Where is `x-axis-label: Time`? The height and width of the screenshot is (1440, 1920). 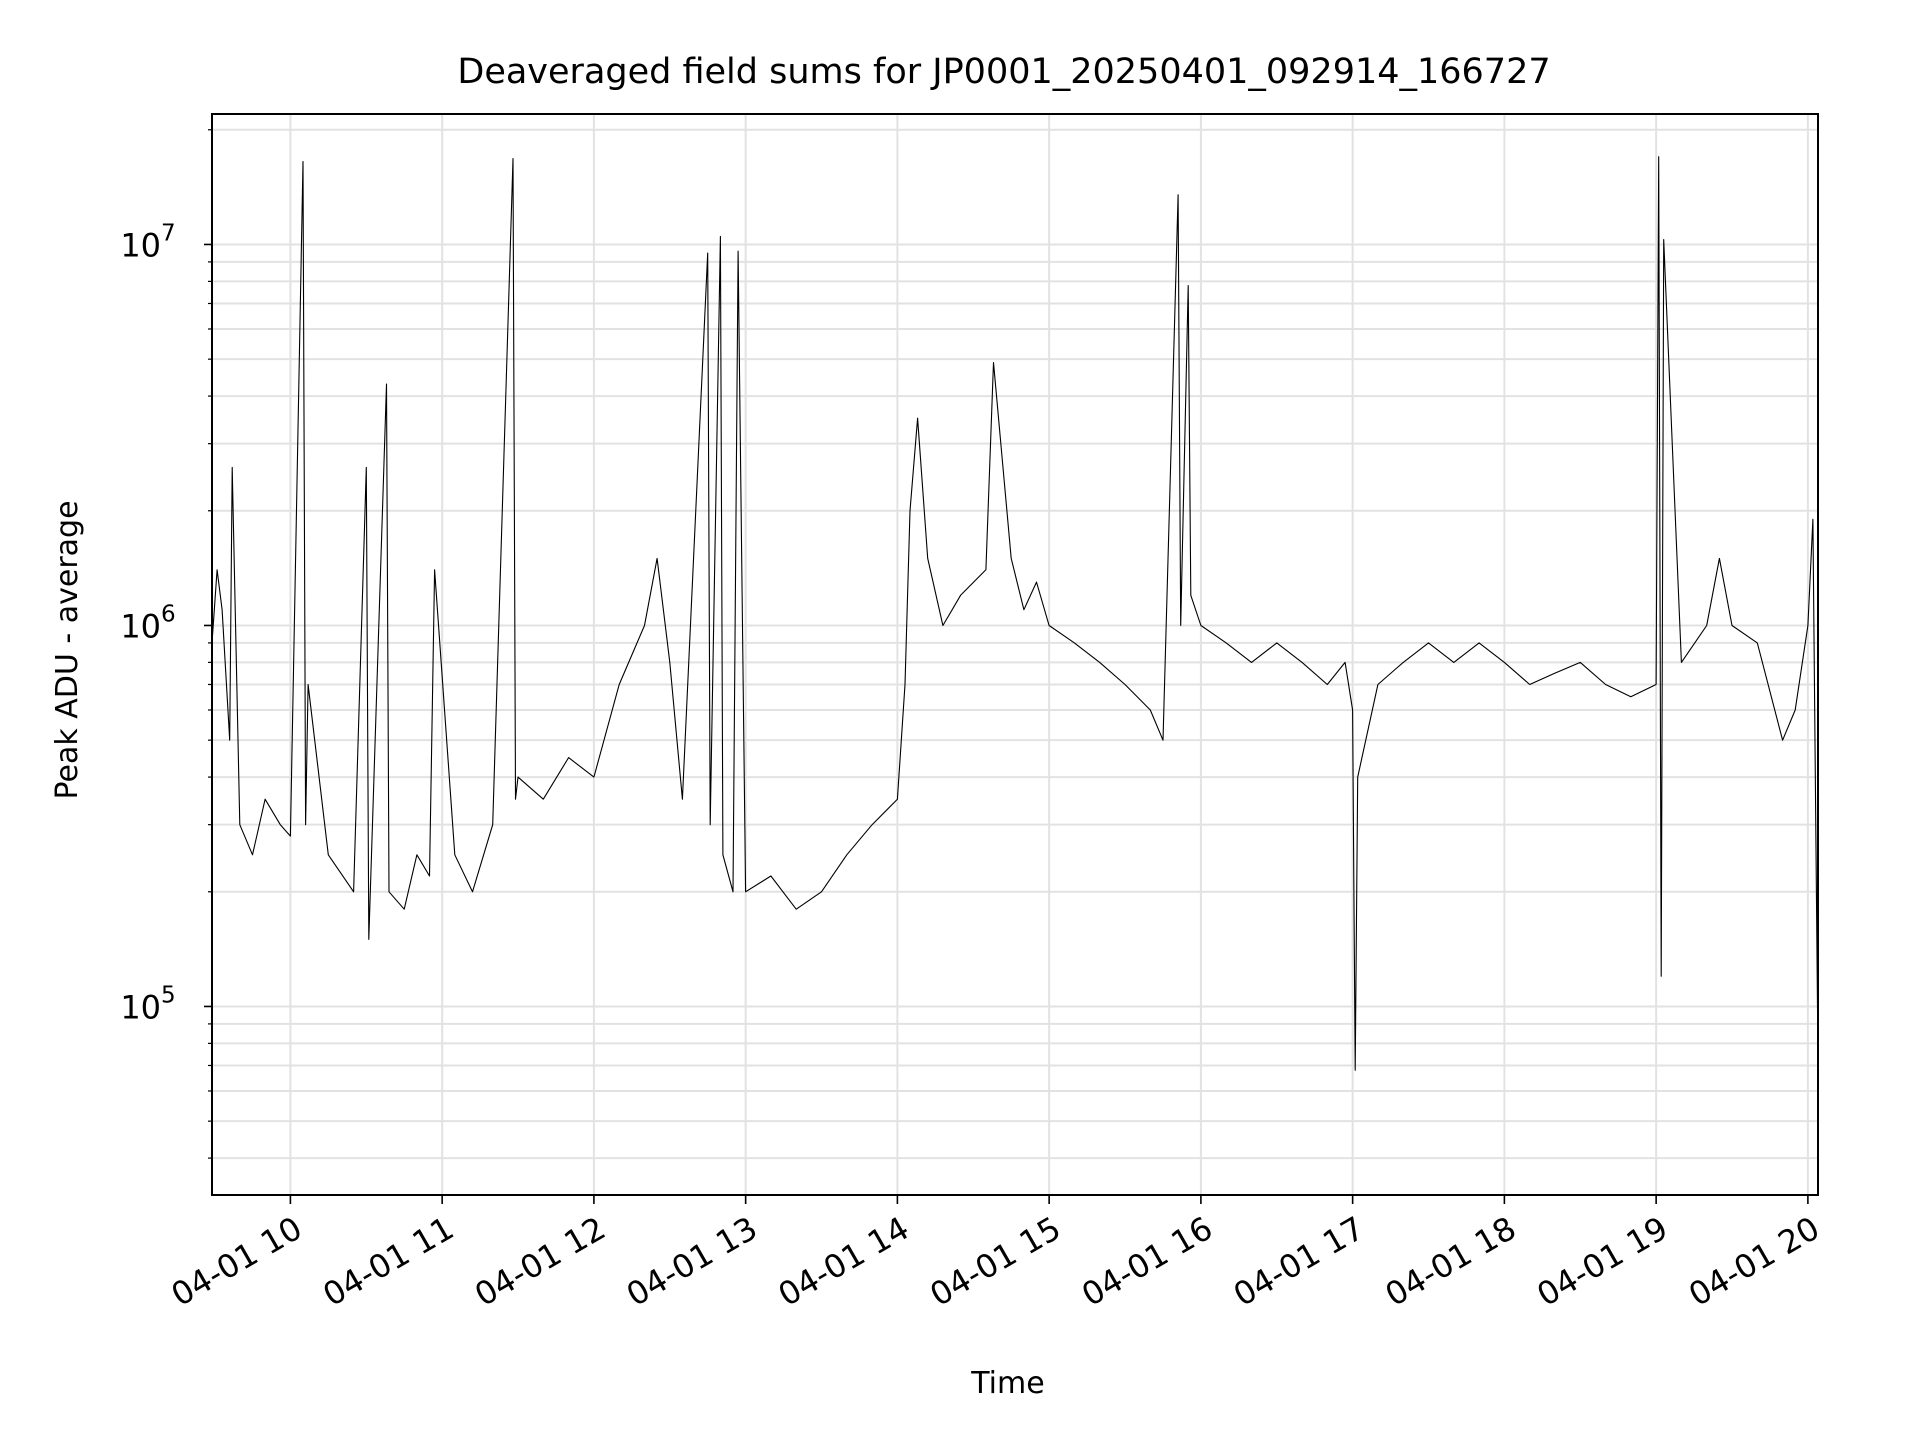 x-axis-label: Time is located at coordinates (1007, 1383).